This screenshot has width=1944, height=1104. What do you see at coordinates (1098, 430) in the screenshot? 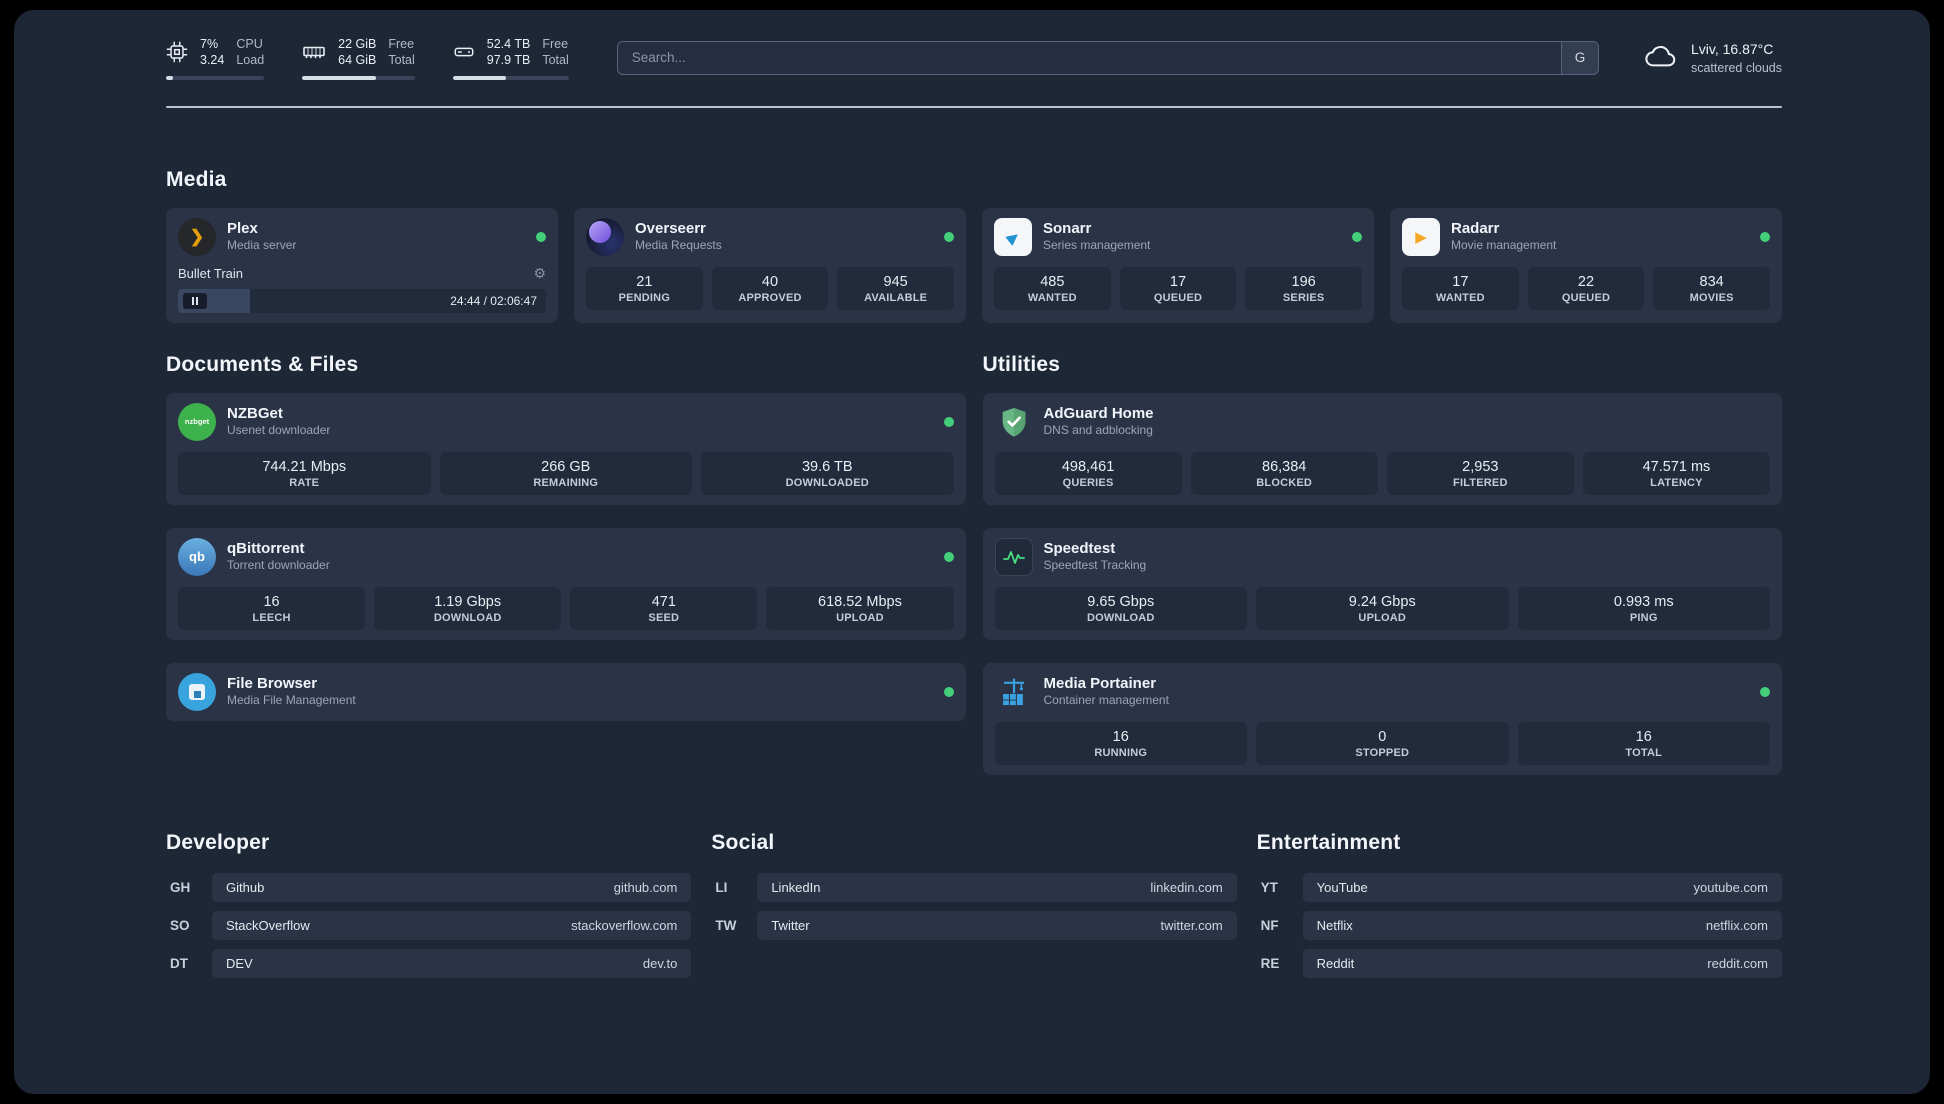
I see `app-desc: DNS and adblocking` at bounding box center [1098, 430].